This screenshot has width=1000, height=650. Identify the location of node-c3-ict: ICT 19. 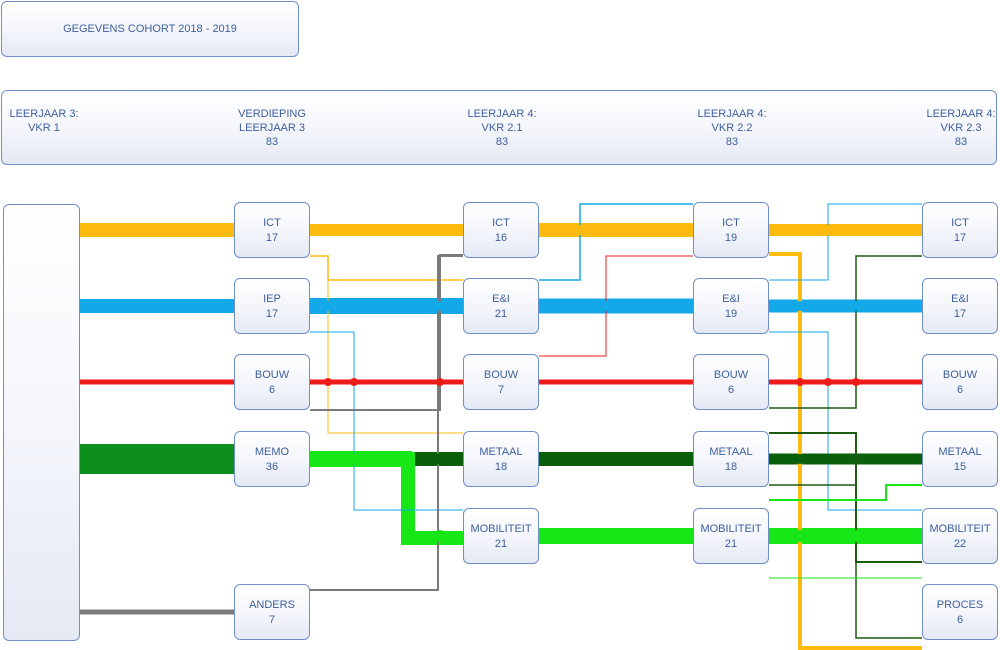
(731, 230).